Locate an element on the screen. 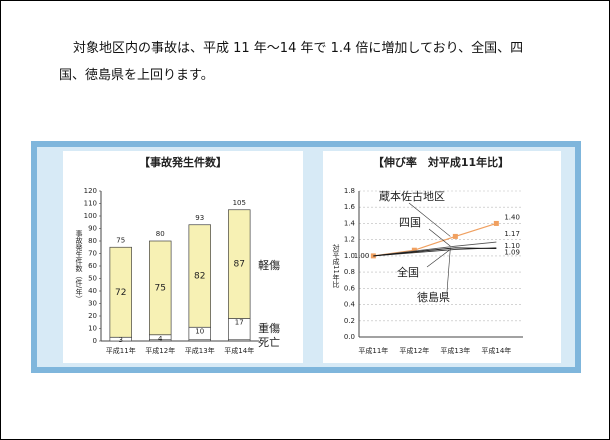 This screenshot has height=440, width=610. series-name: 全国 is located at coordinates (408, 272).